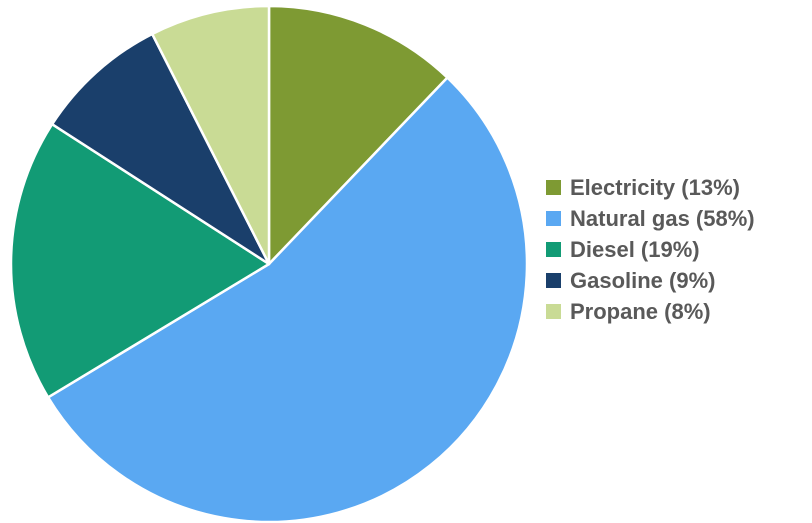 The height and width of the screenshot is (523, 812). What do you see at coordinates (662, 218) in the screenshot?
I see `legend-label-natural-gas: Natural gas (58%)` at bounding box center [662, 218].